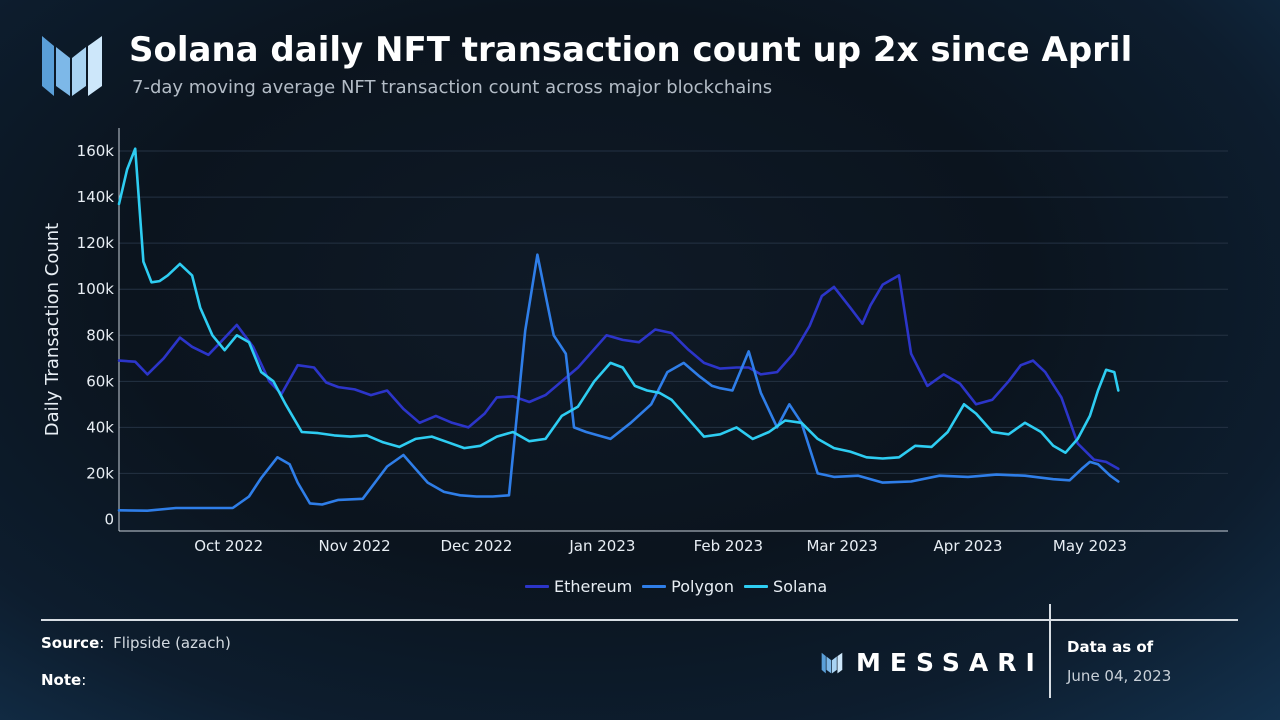 The height and width of the screenshot is (720, 1280). I want to click on chart-legend: Ethereum Polygon Solana, so click(681, 586).